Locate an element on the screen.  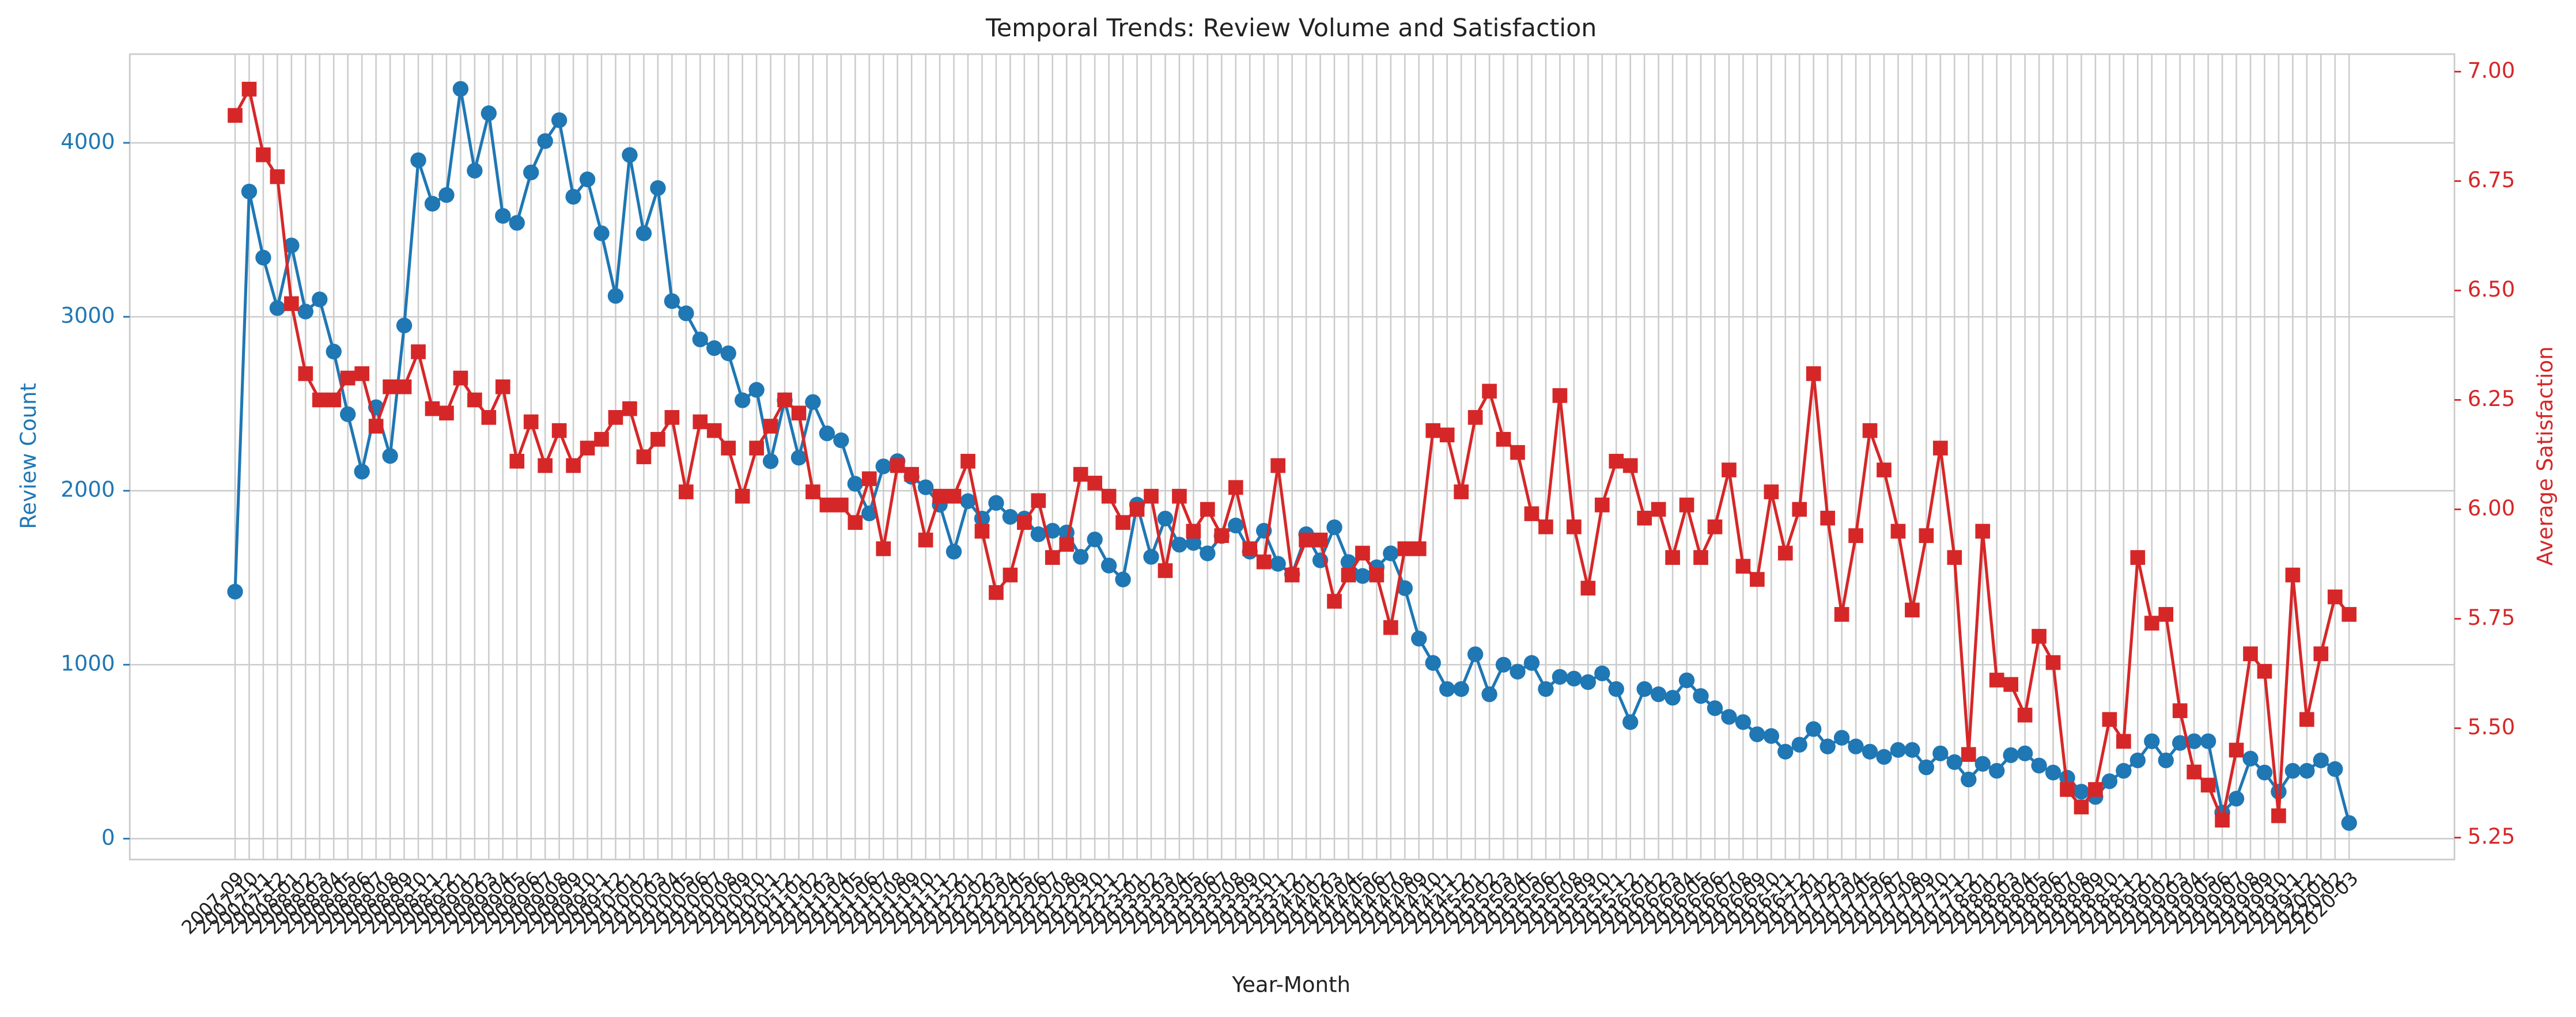
y-tick-label: 1000 is located at coordinates (87, 664).